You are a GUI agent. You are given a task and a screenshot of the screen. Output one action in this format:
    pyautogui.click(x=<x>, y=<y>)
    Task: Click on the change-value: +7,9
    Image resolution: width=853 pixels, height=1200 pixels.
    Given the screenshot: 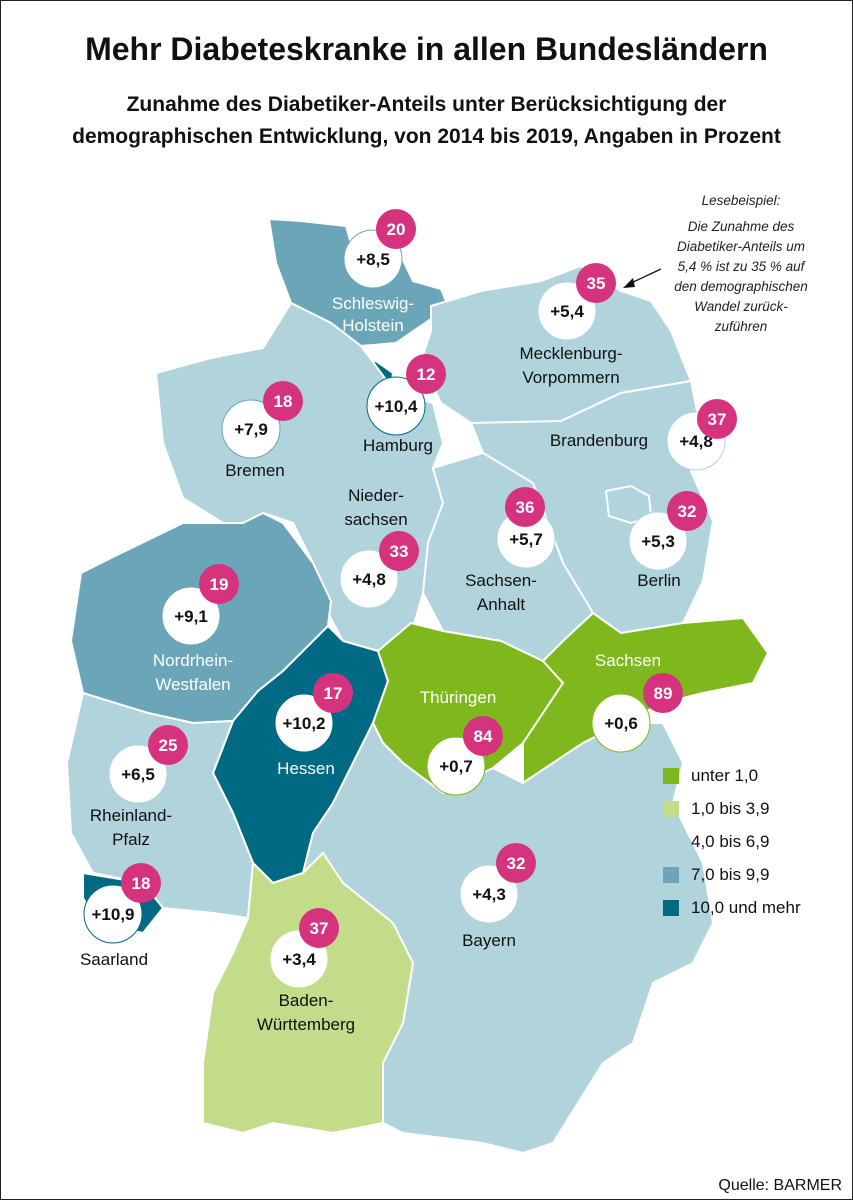 What is the action you would take?
    pyautogui.click(x=251, y=429)
    